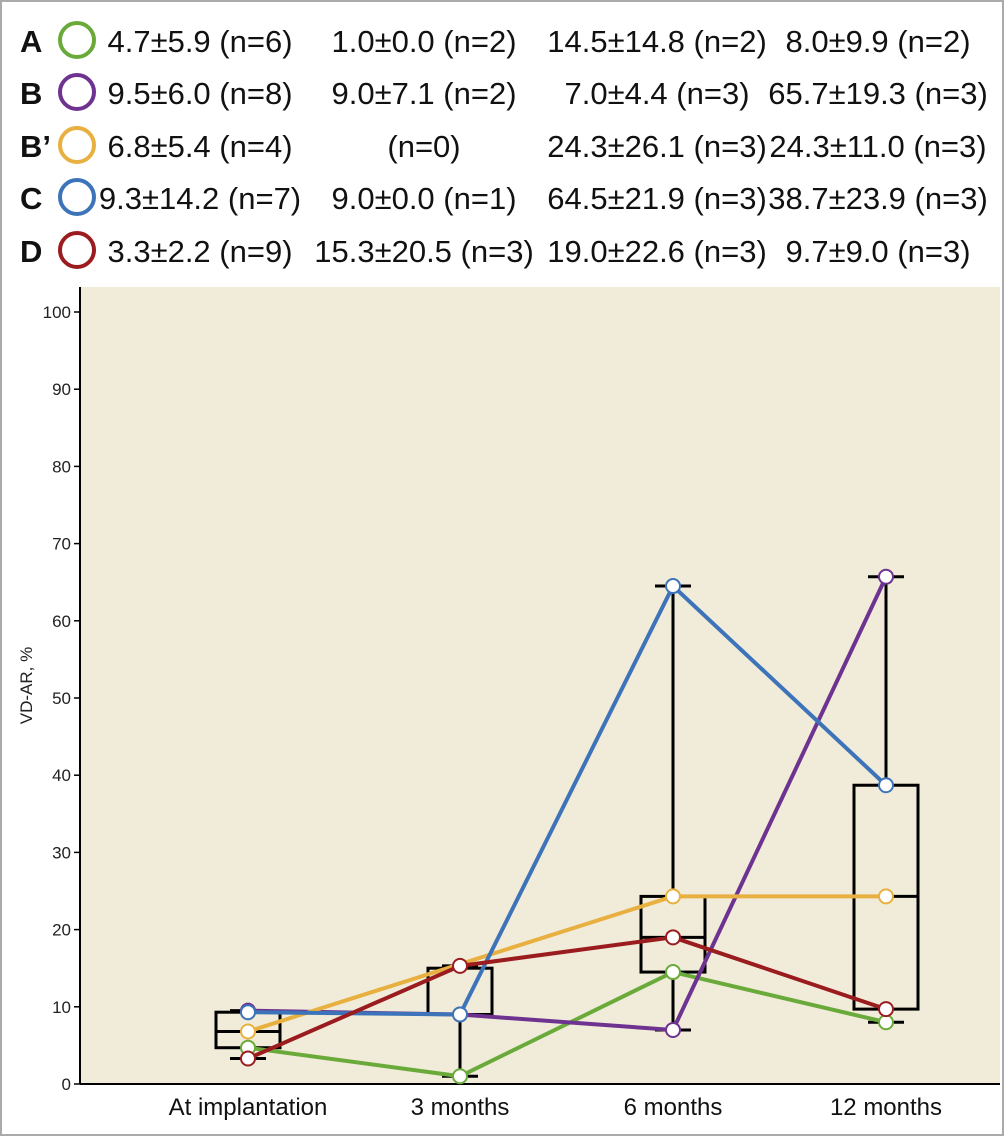 Image resolution: width=1004 pixels, height=1136 pixels. Describe the element at coordinates (877, 251) in the screenshot. I see `legend-value: 9.7±9.0 (n=3)` at that location.